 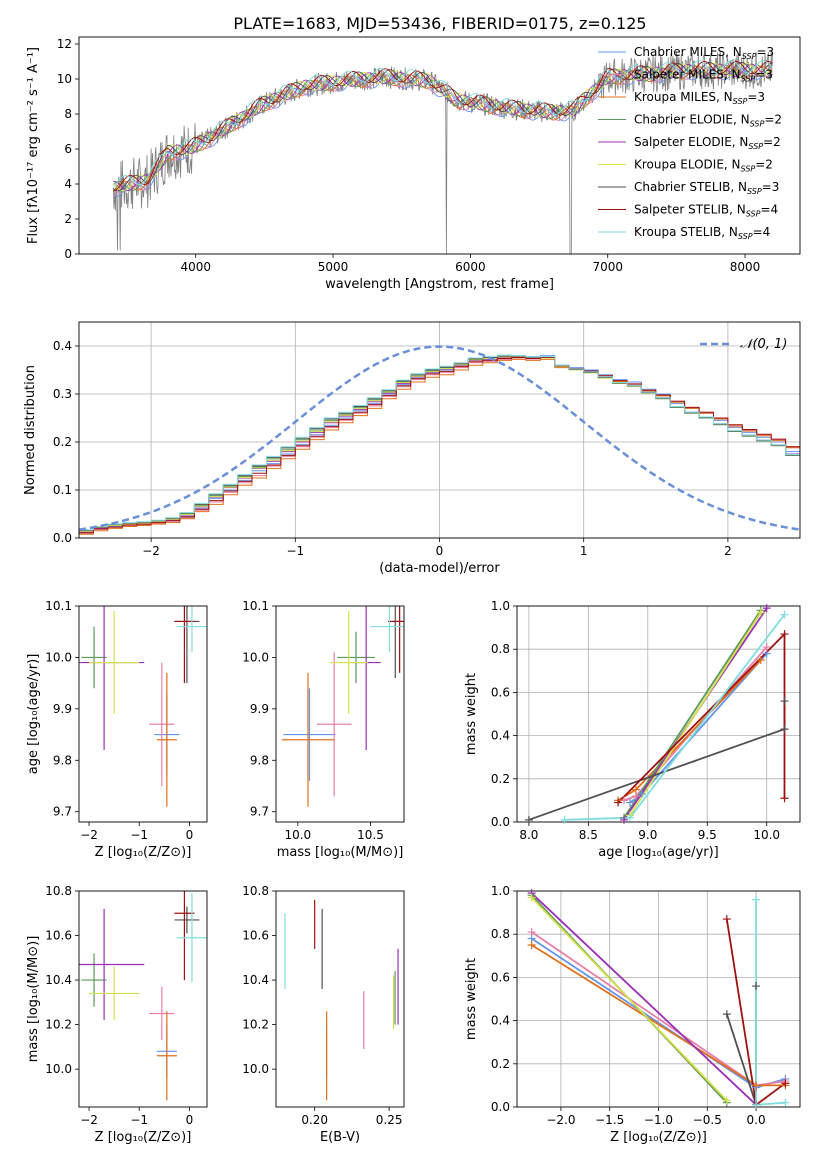 What do you see at coordinates (30, 430) in the screenshot?
I see `y-axis-label: Normed distribution` at bounding box center [30, 430].